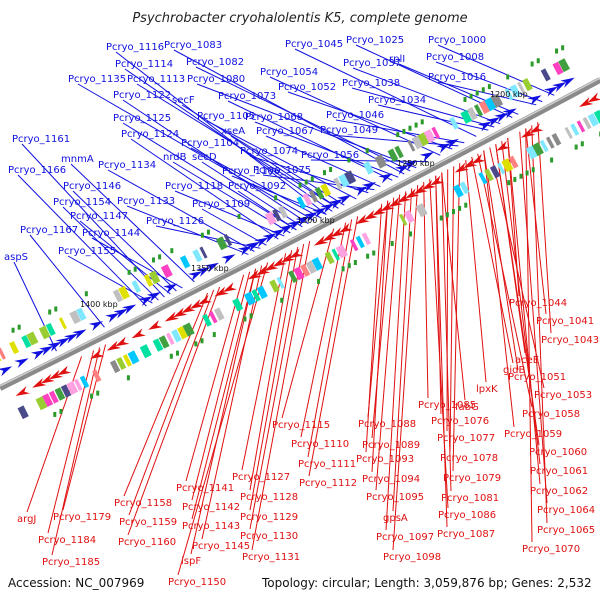 This screenshot has width=600, height=600. What do you see at coordinates (314, 44) in the screenshot?
I see `forward-gene-label: Pcryo_1045` at bounding box center [314, 44].